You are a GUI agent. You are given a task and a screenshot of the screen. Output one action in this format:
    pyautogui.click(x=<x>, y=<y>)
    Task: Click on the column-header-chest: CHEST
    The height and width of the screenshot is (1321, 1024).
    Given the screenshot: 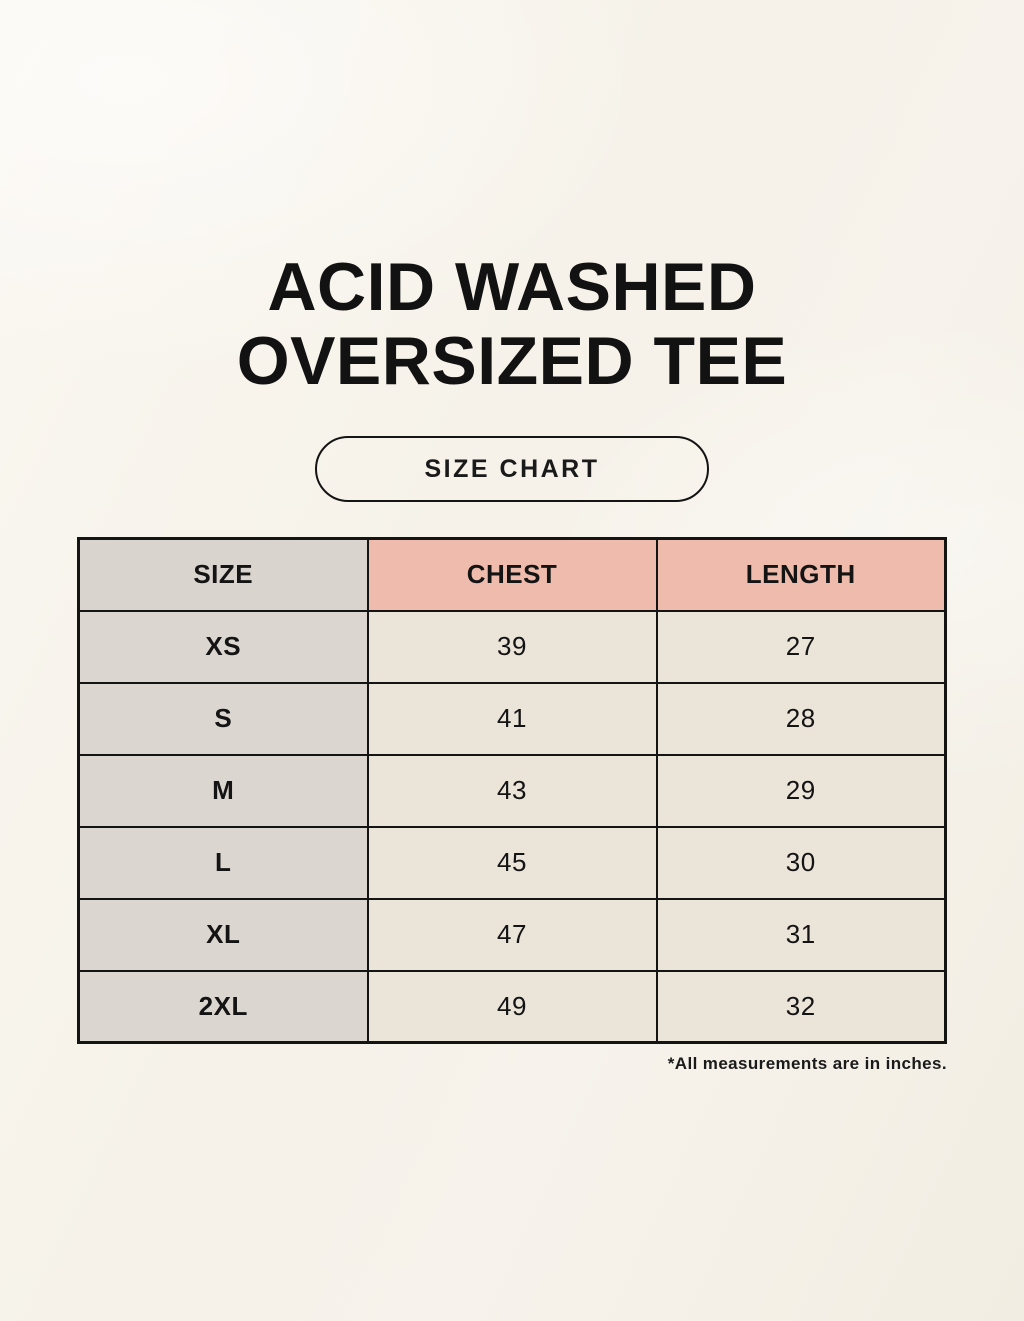 What is the action you would take?
    pyautogui.click(x=512, y=574)
    